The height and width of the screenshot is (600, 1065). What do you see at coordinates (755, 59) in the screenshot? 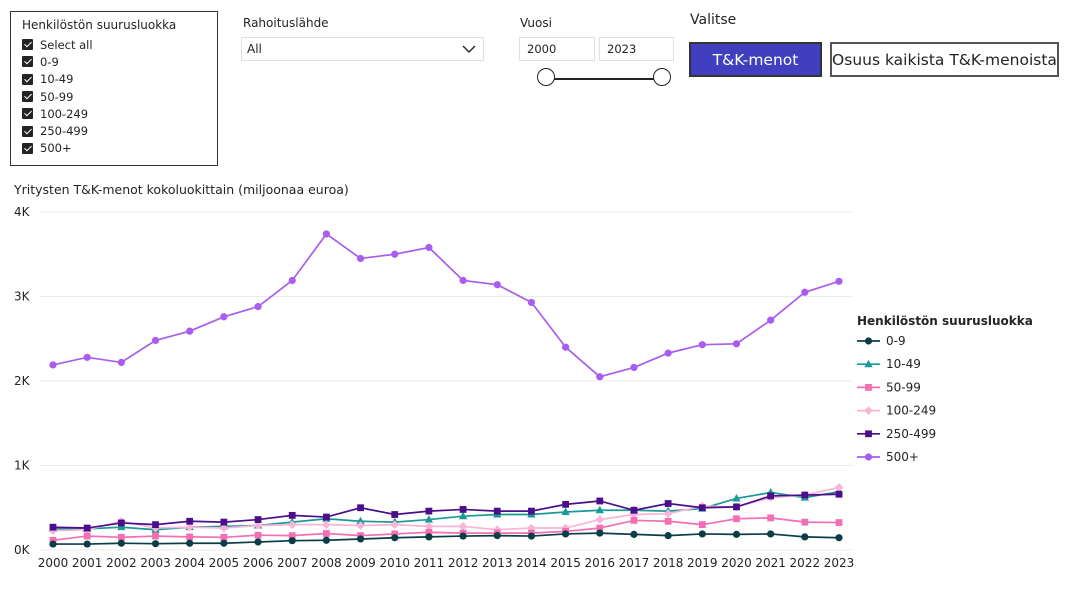
I see `rd-expenditure-button: T&K-menot` at bounding box center [755, 59].